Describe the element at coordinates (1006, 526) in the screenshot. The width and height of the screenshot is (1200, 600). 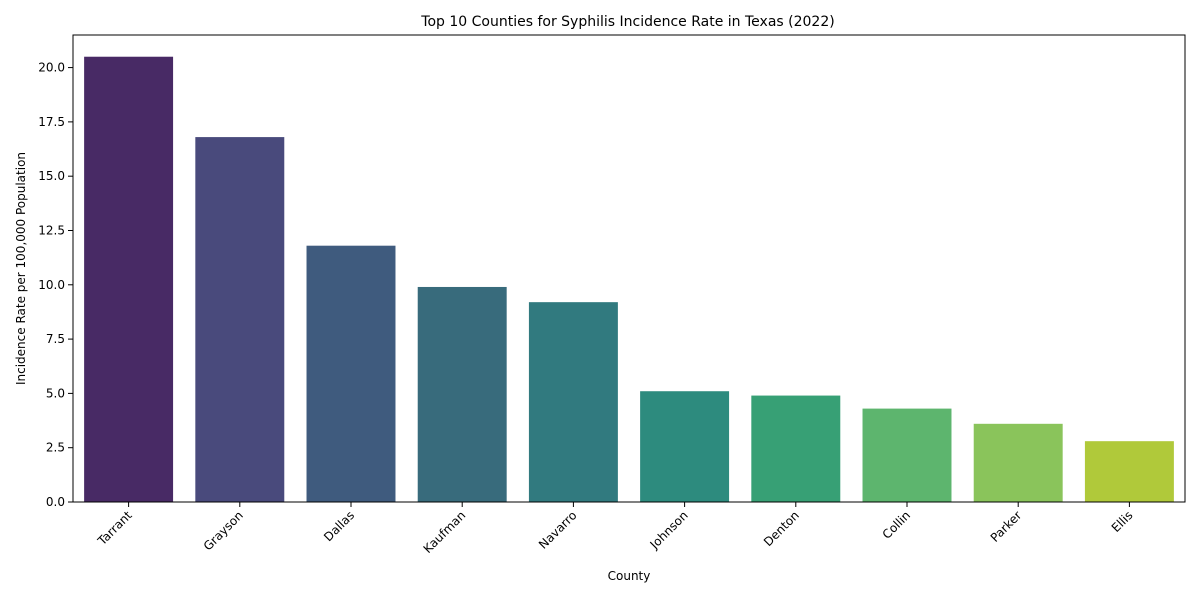
I see `x-tick-label: Parker` at that location.